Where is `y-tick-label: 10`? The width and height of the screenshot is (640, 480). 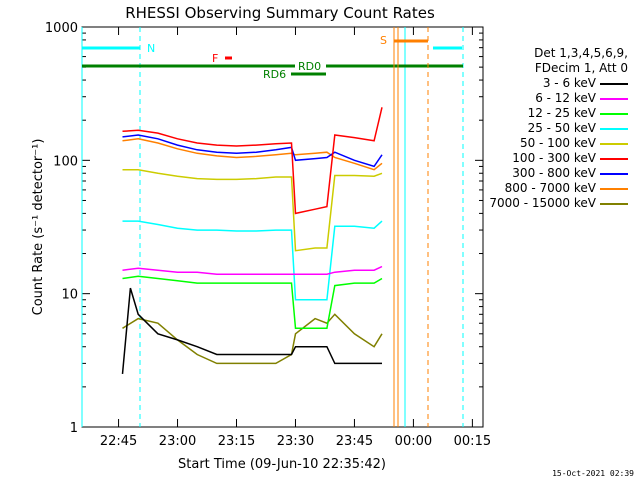
y-tick-label: 10 is located at coordinates (69, 295).